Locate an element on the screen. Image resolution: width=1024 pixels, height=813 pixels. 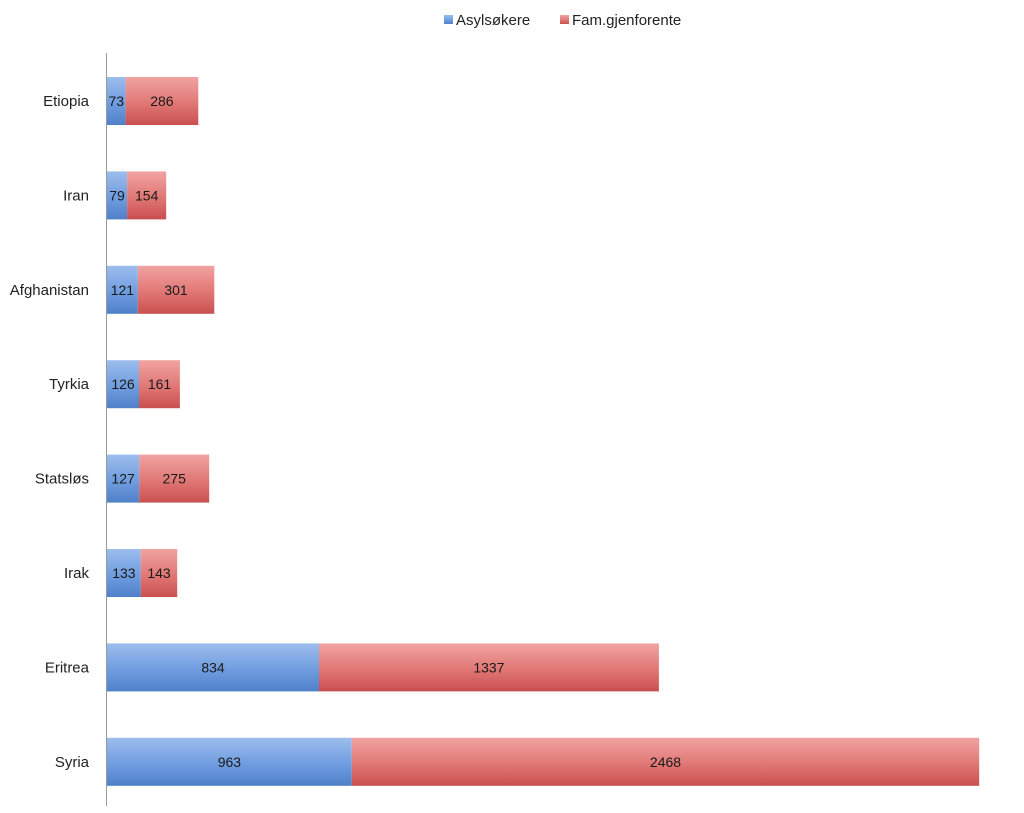
legend-swatch-fam-gjenforente is located at coordinates (564, 19).